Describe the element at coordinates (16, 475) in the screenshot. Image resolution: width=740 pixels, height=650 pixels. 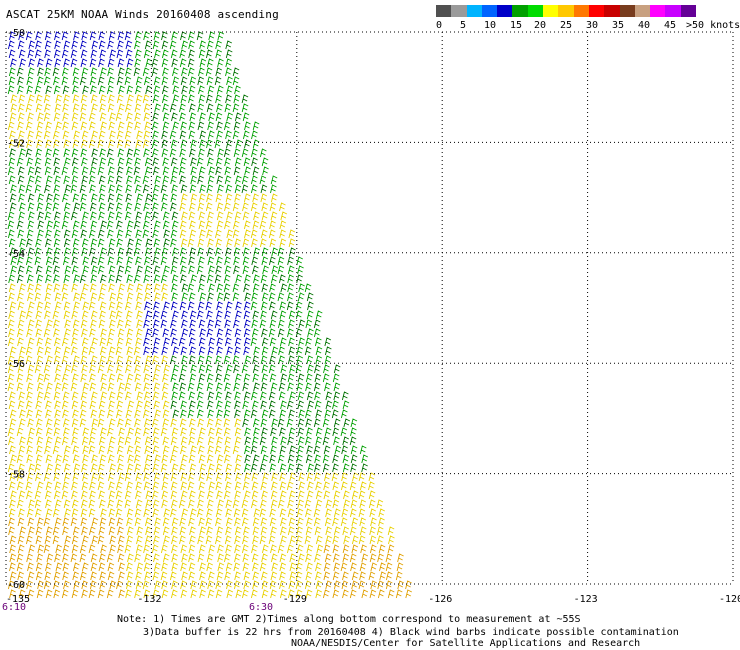
I see `lat-label: -58` at that location.